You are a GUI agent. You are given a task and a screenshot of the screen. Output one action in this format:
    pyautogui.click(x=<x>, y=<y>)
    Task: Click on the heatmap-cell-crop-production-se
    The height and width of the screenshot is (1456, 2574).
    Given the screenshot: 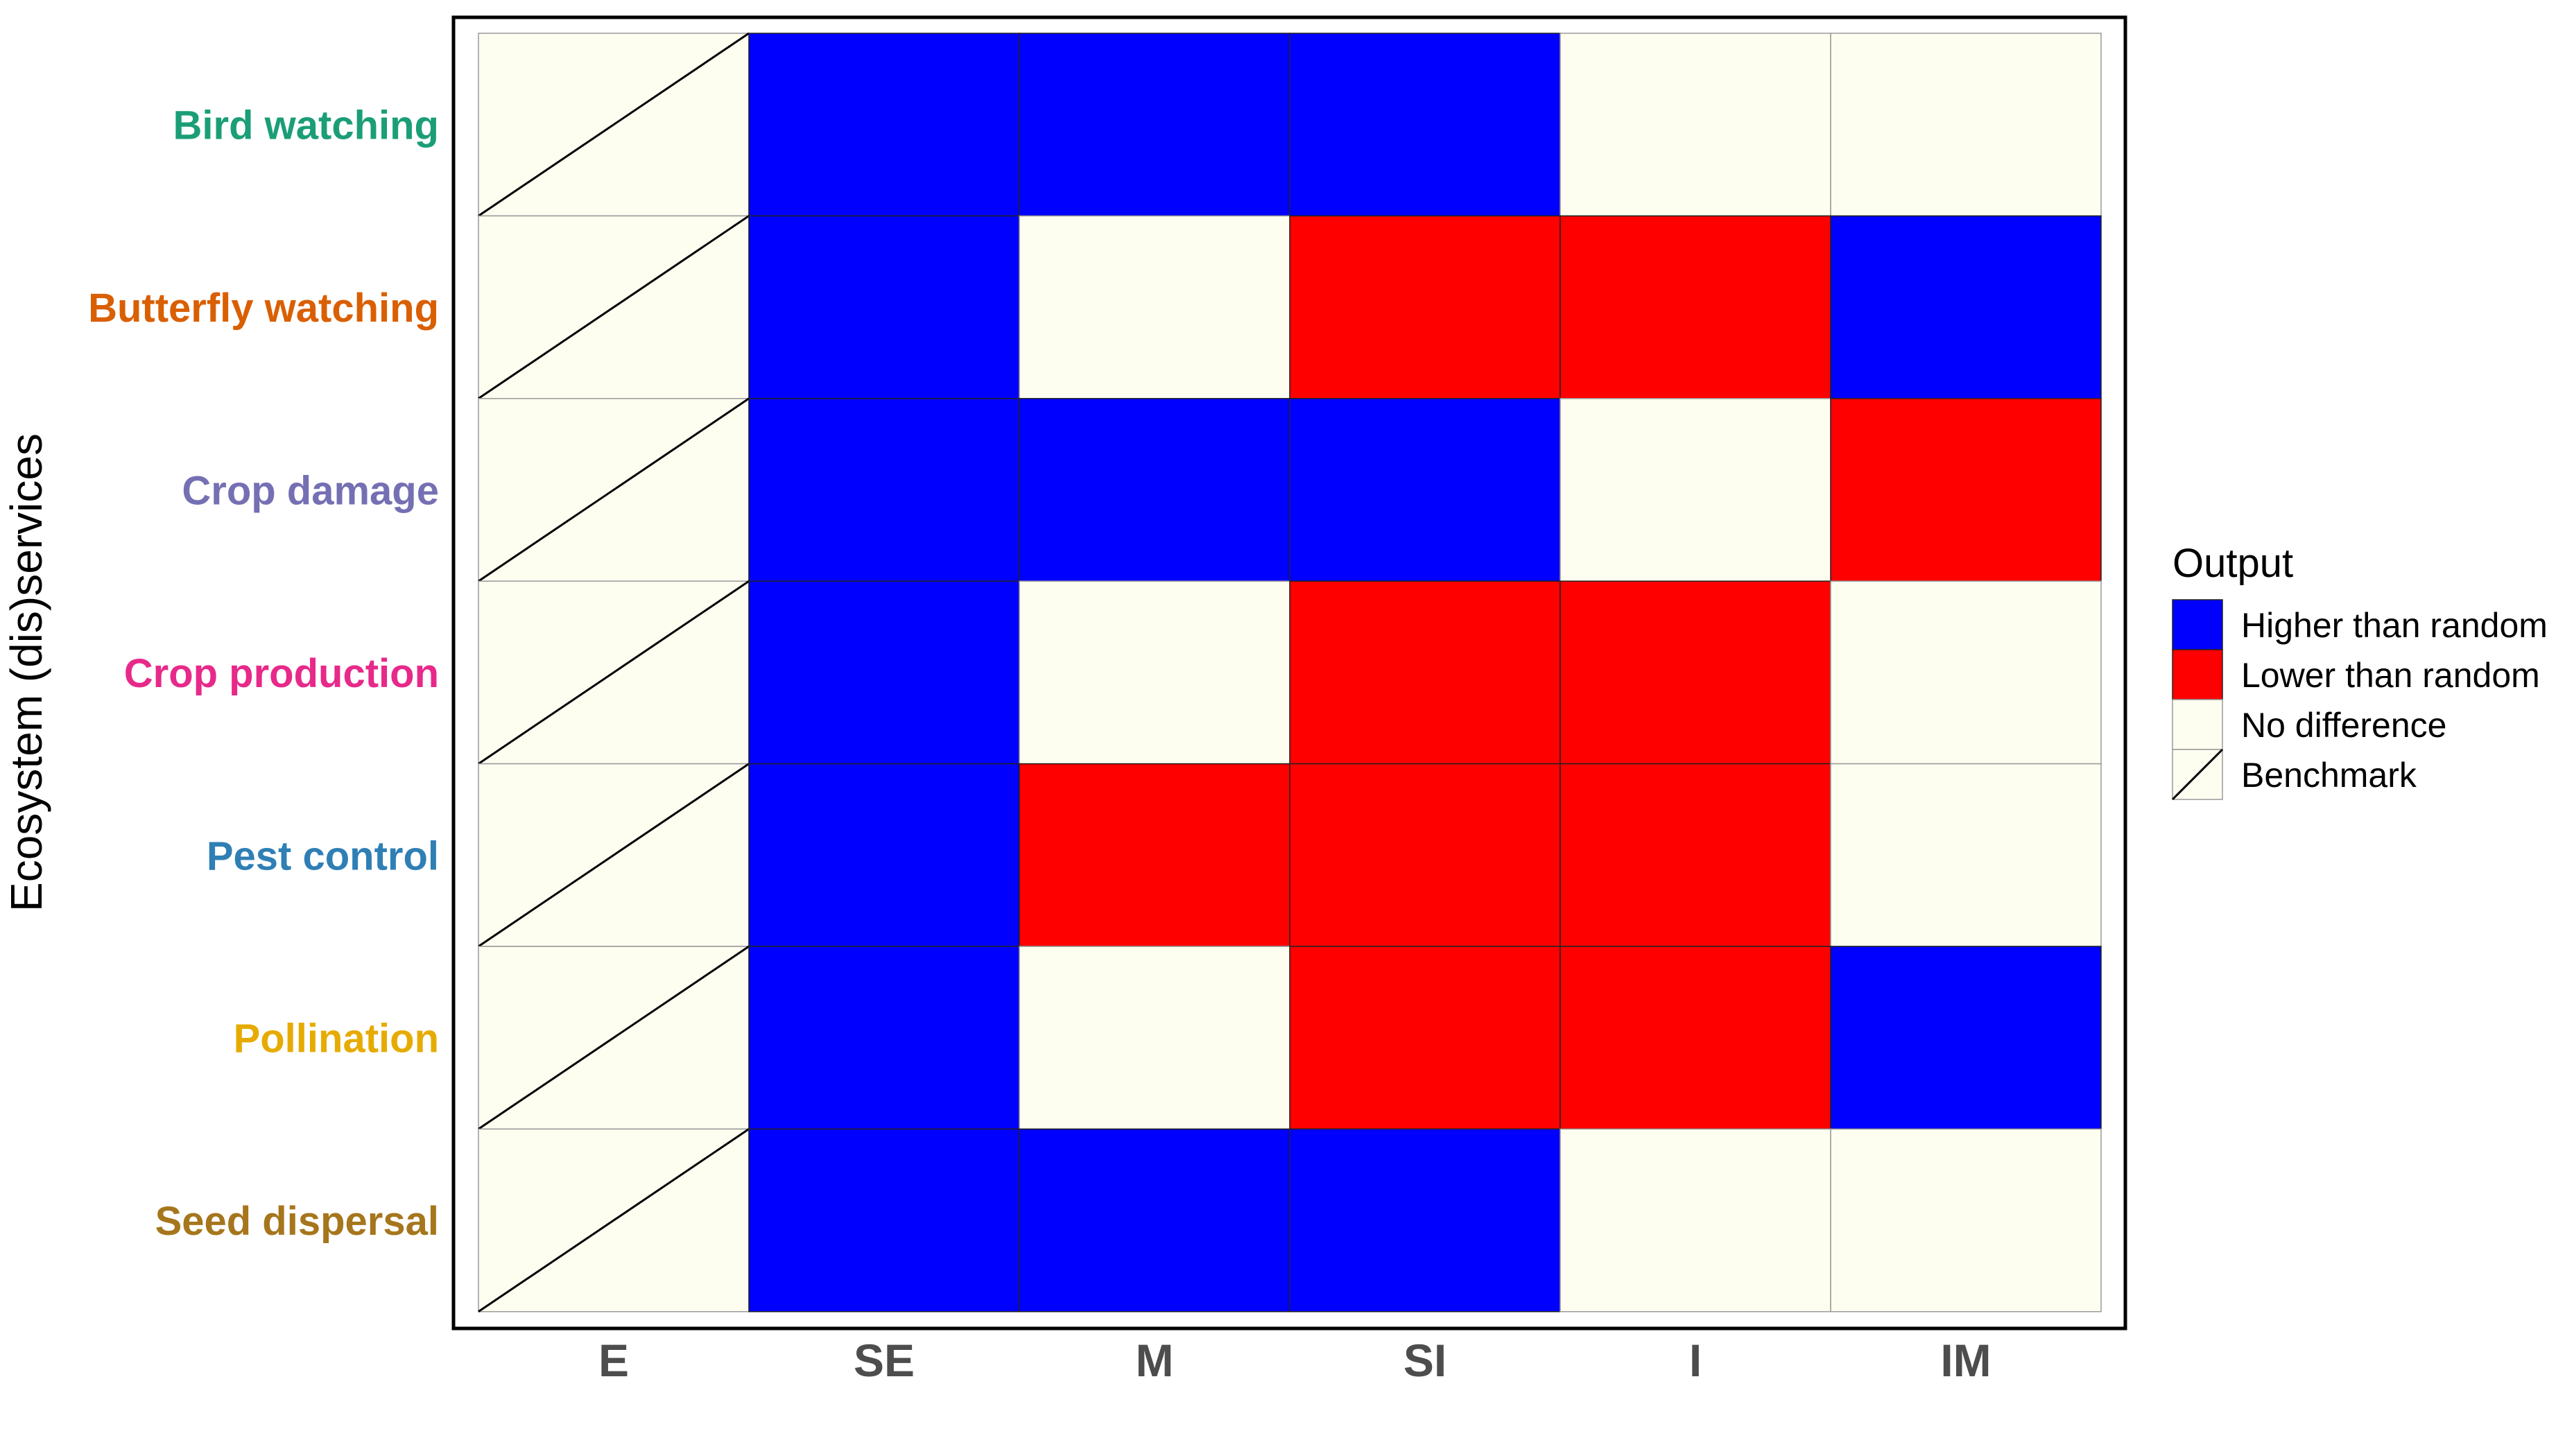 What is the action you would take?
    pyautogui.click(x=884, y=672)
    